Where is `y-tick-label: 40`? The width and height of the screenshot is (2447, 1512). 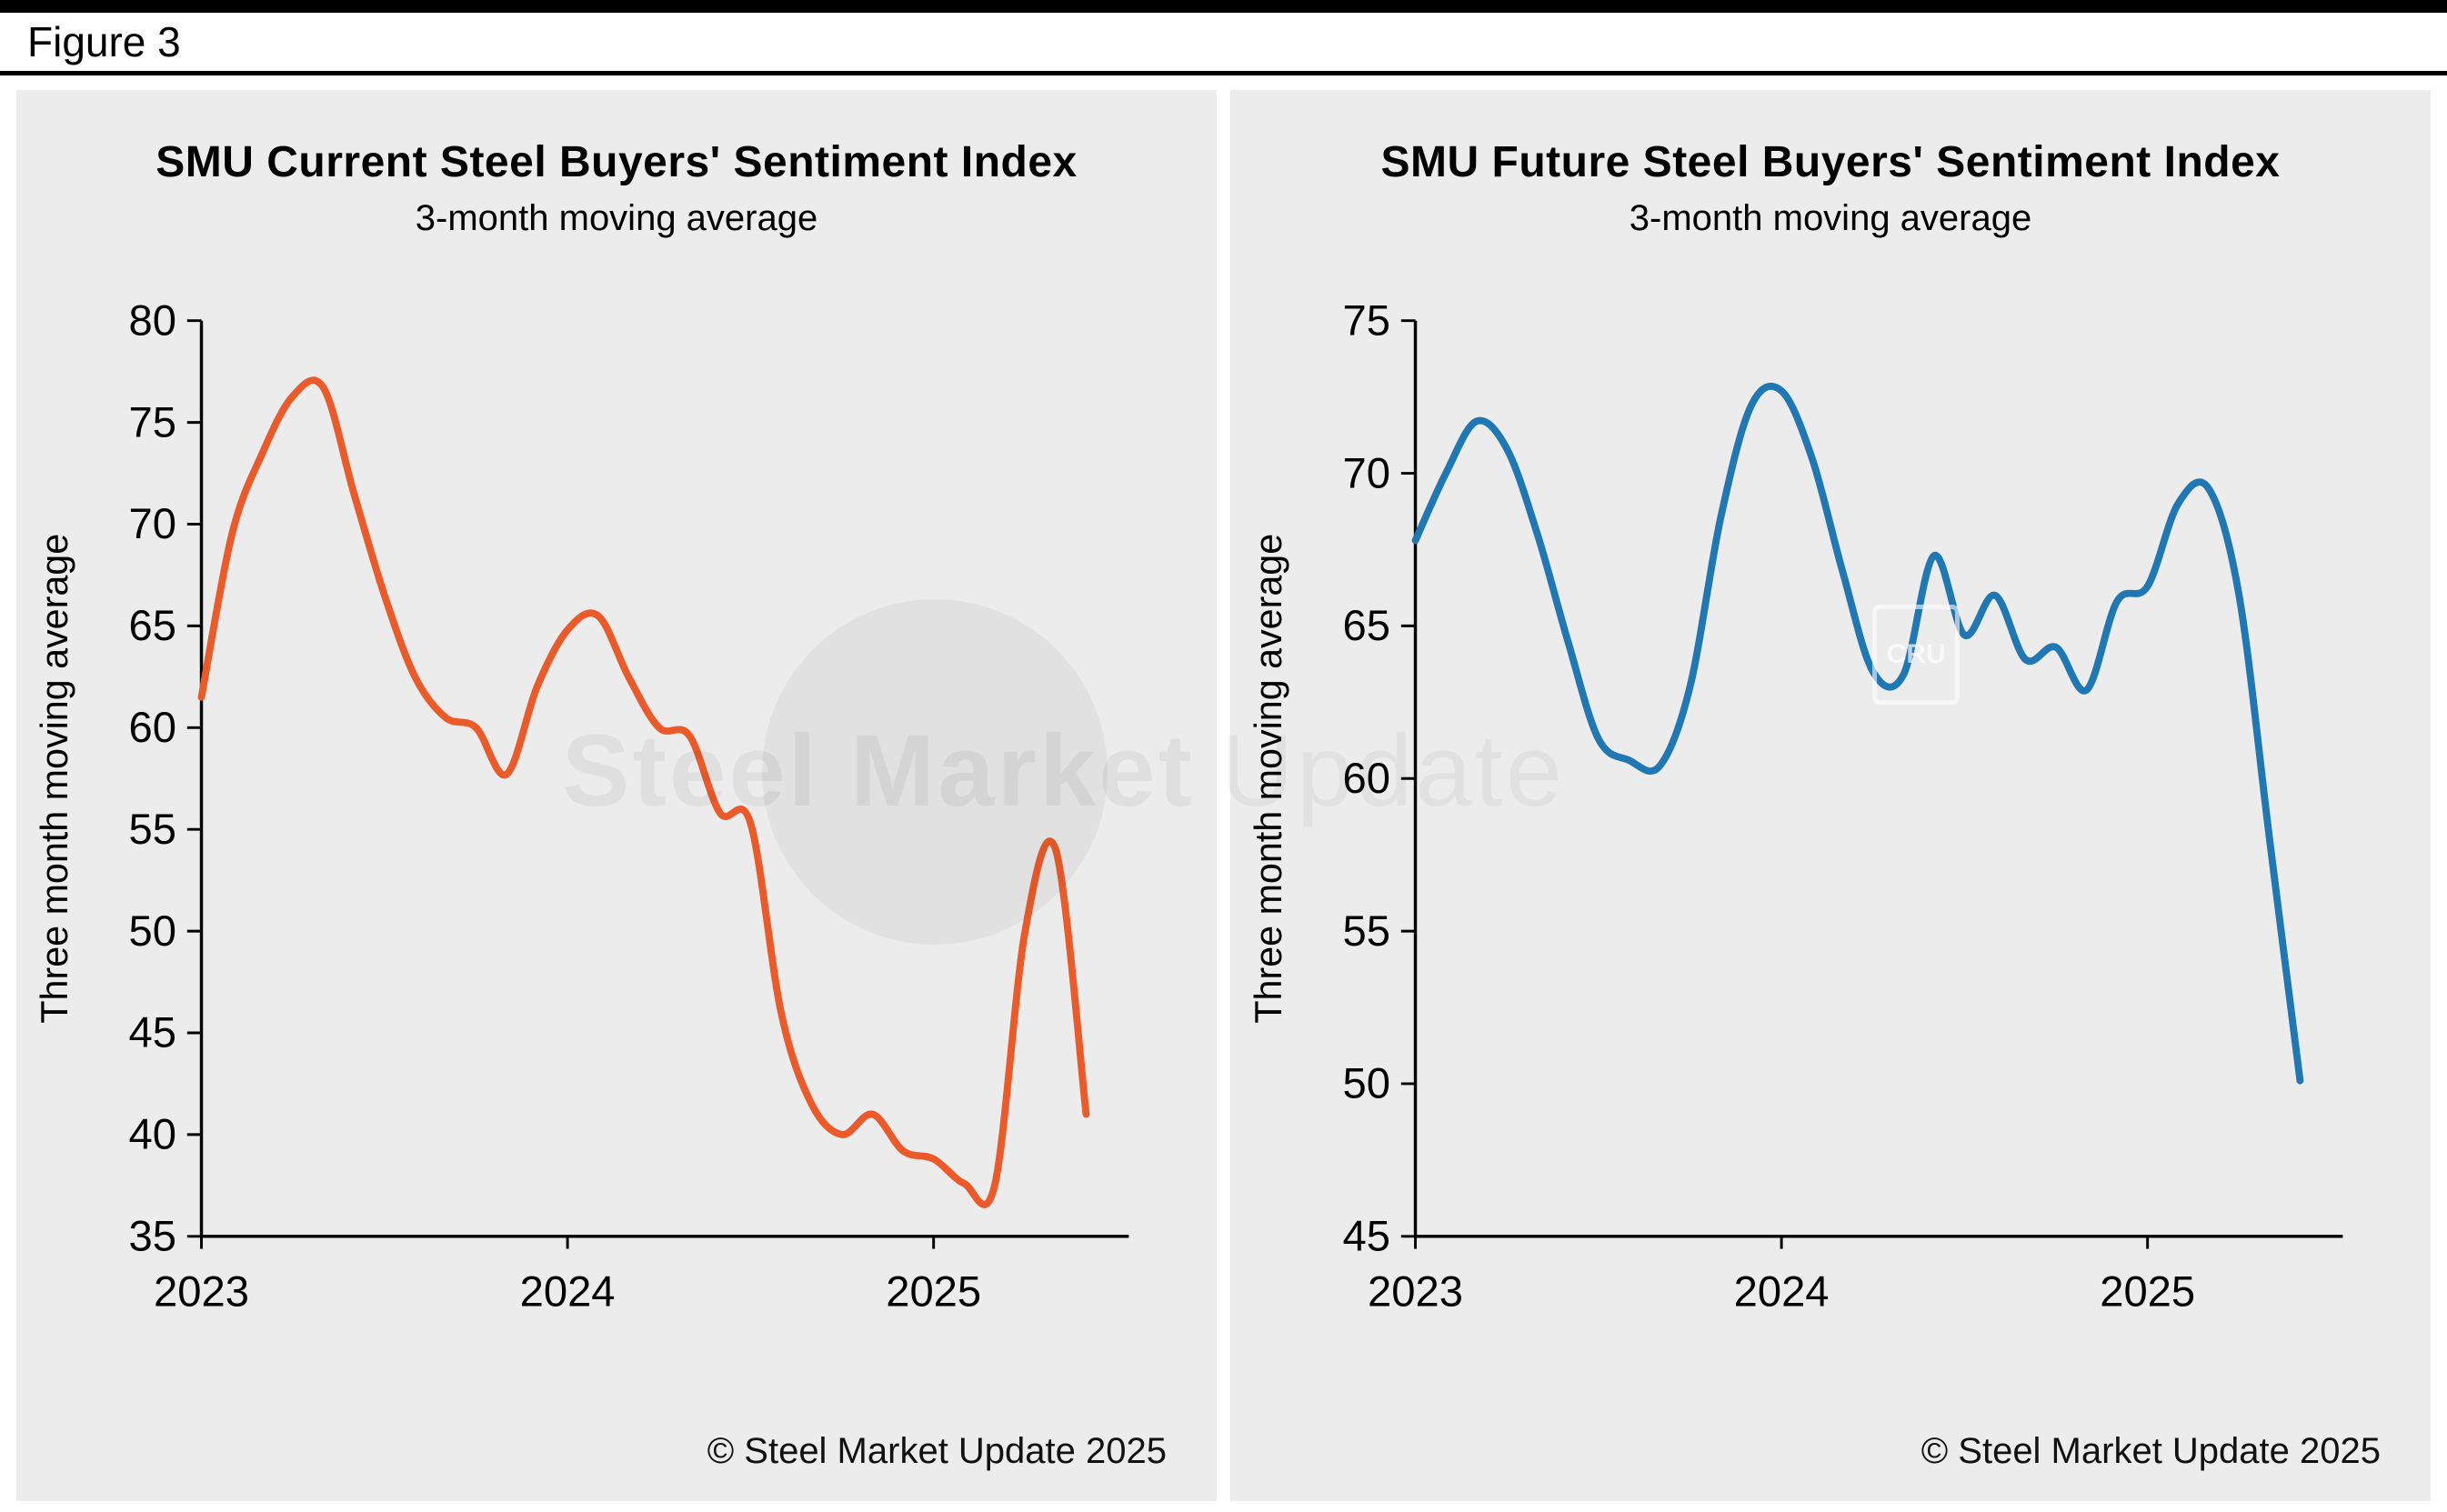 y-tick-label: 40 is located at coordinates (152, 1134).